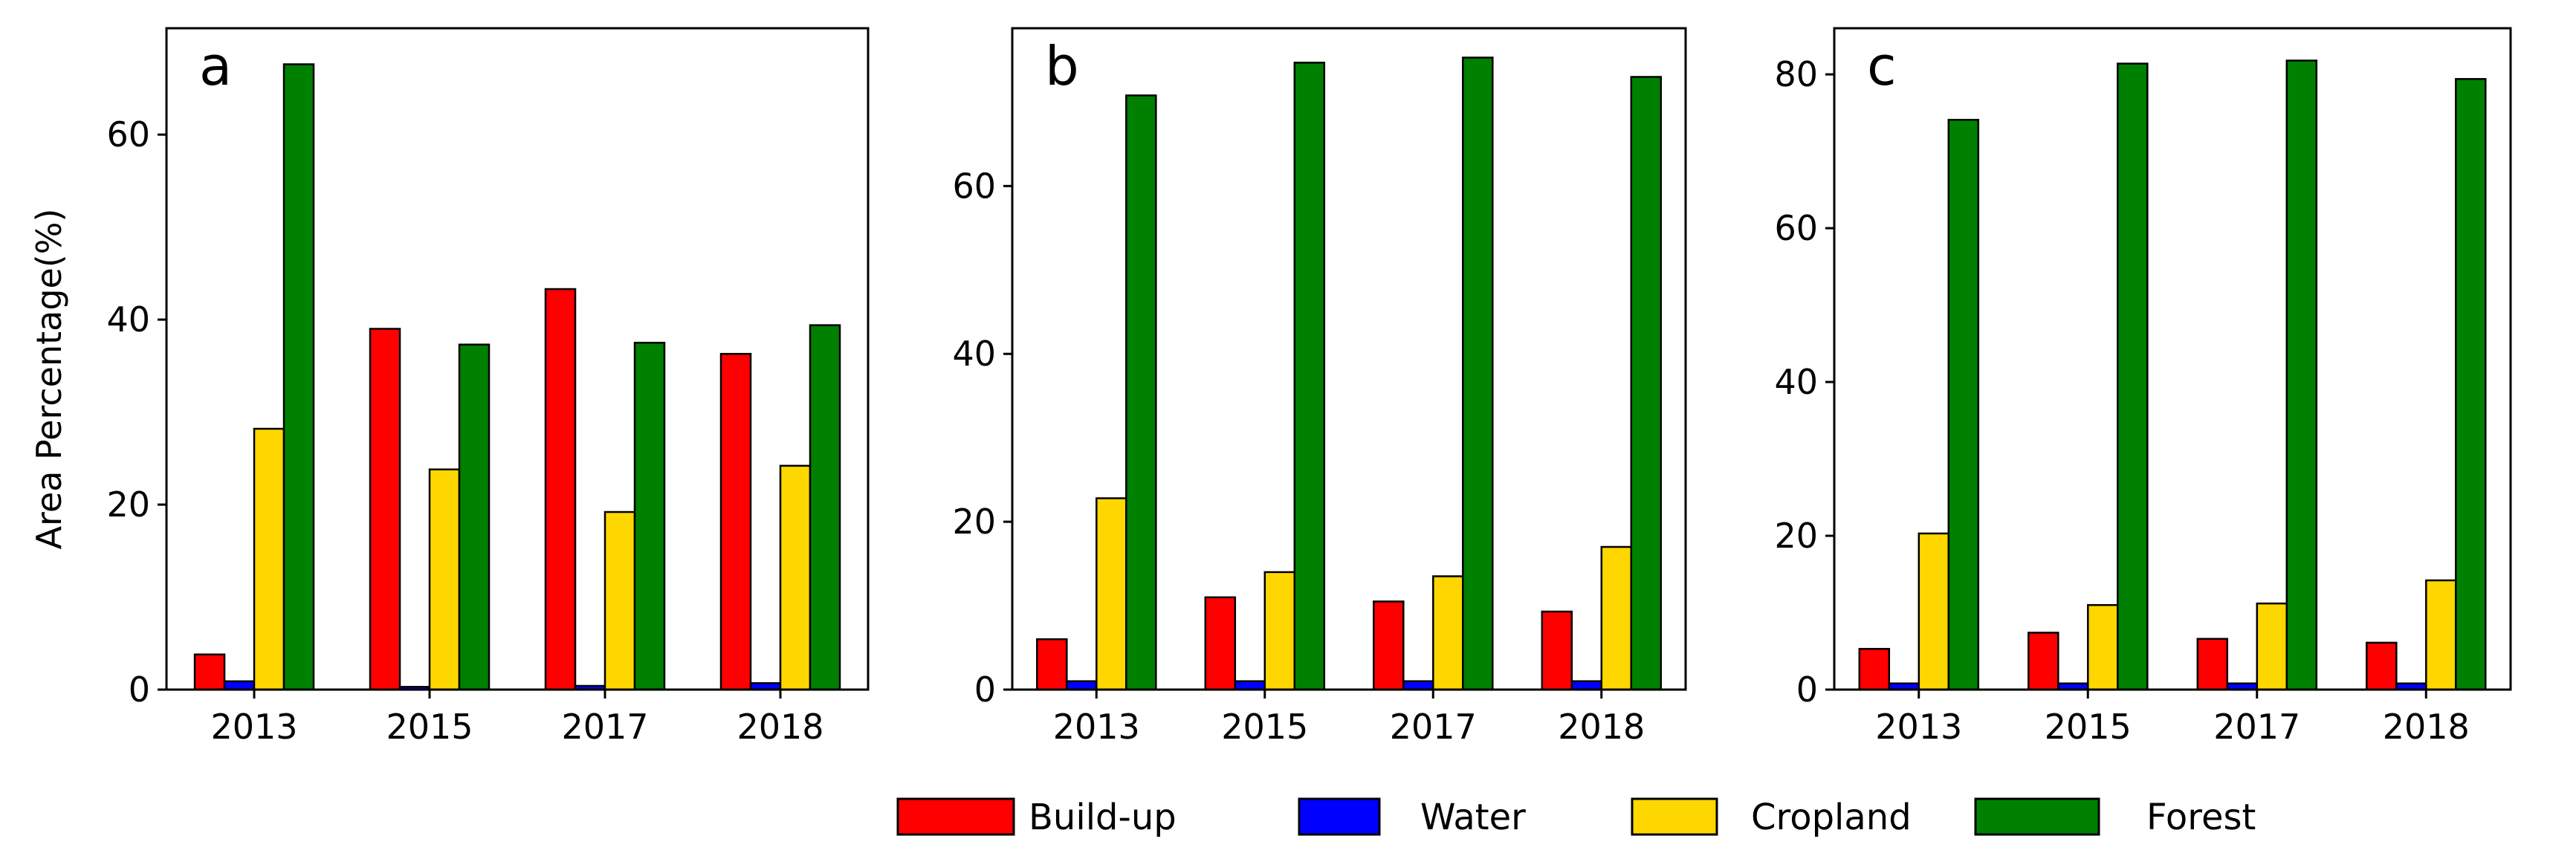  I want to click on bar-b-water-2018, so click(1587, 685).